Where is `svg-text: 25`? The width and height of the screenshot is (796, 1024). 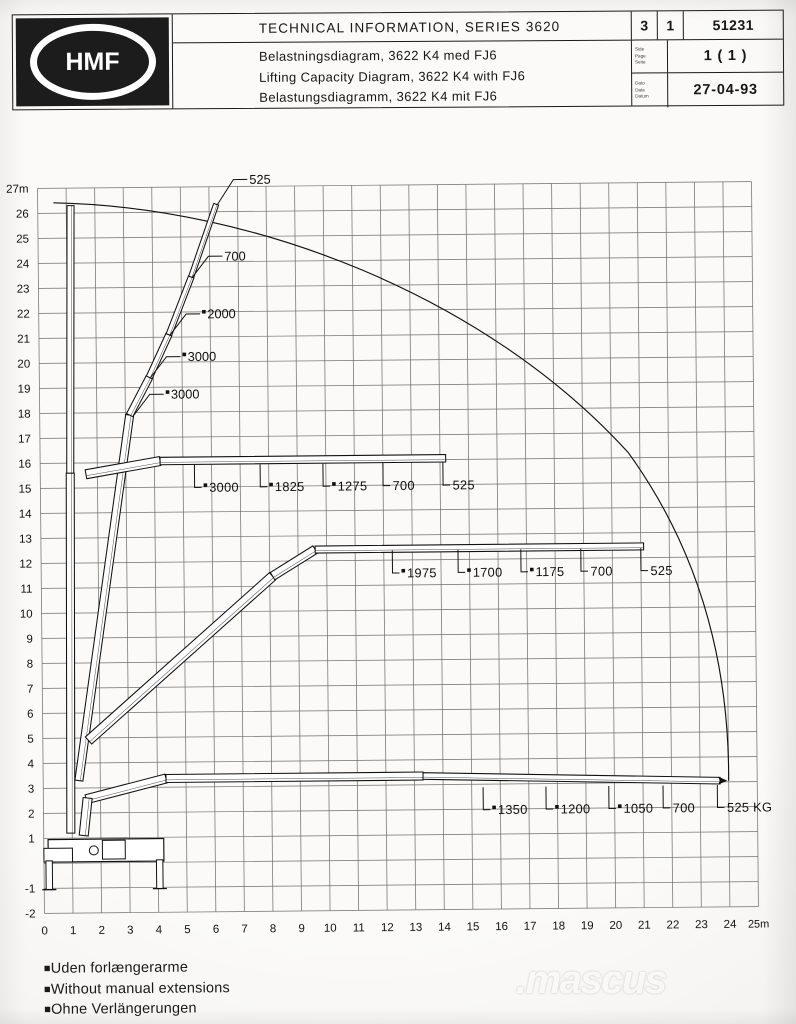 svg-text: 25 is located at coordinates (22, 240).